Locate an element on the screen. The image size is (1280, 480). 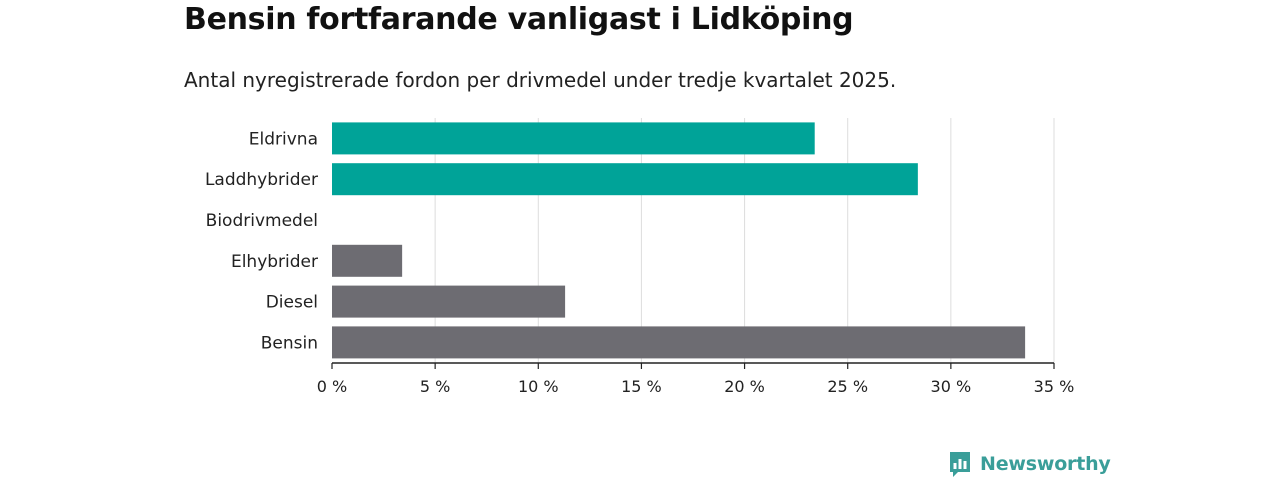
category-label: Laddhybrider is located at coordinates (261, 180).